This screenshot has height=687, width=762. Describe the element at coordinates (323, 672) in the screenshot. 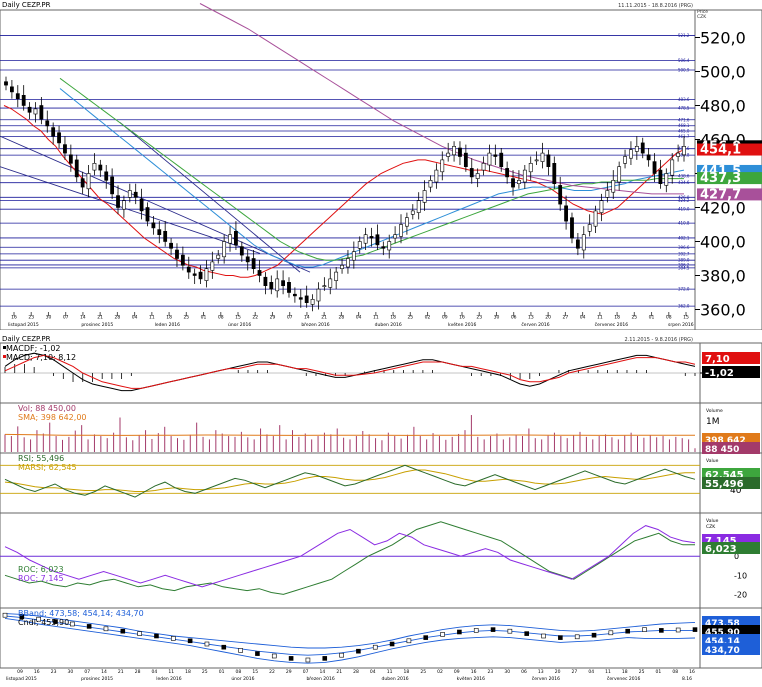

I see `bottom-x-tick-label: 14` at that location.